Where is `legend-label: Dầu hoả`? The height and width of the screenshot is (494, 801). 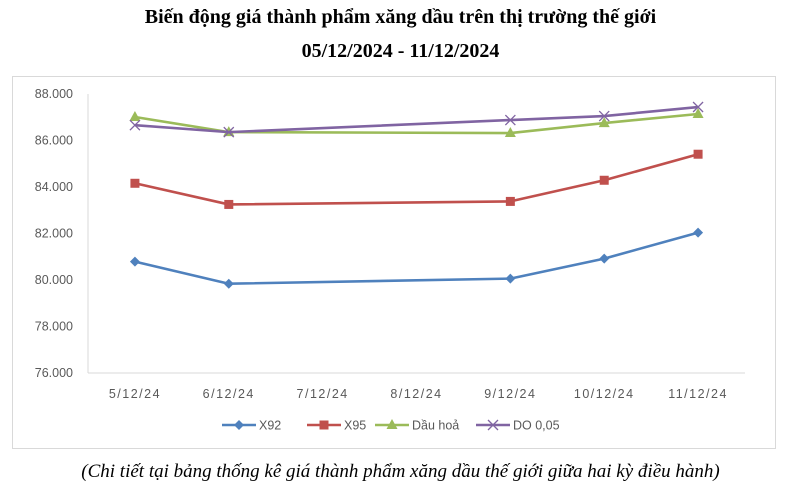
legend-label: Dầu hoả is located at coordinates (435, 426).